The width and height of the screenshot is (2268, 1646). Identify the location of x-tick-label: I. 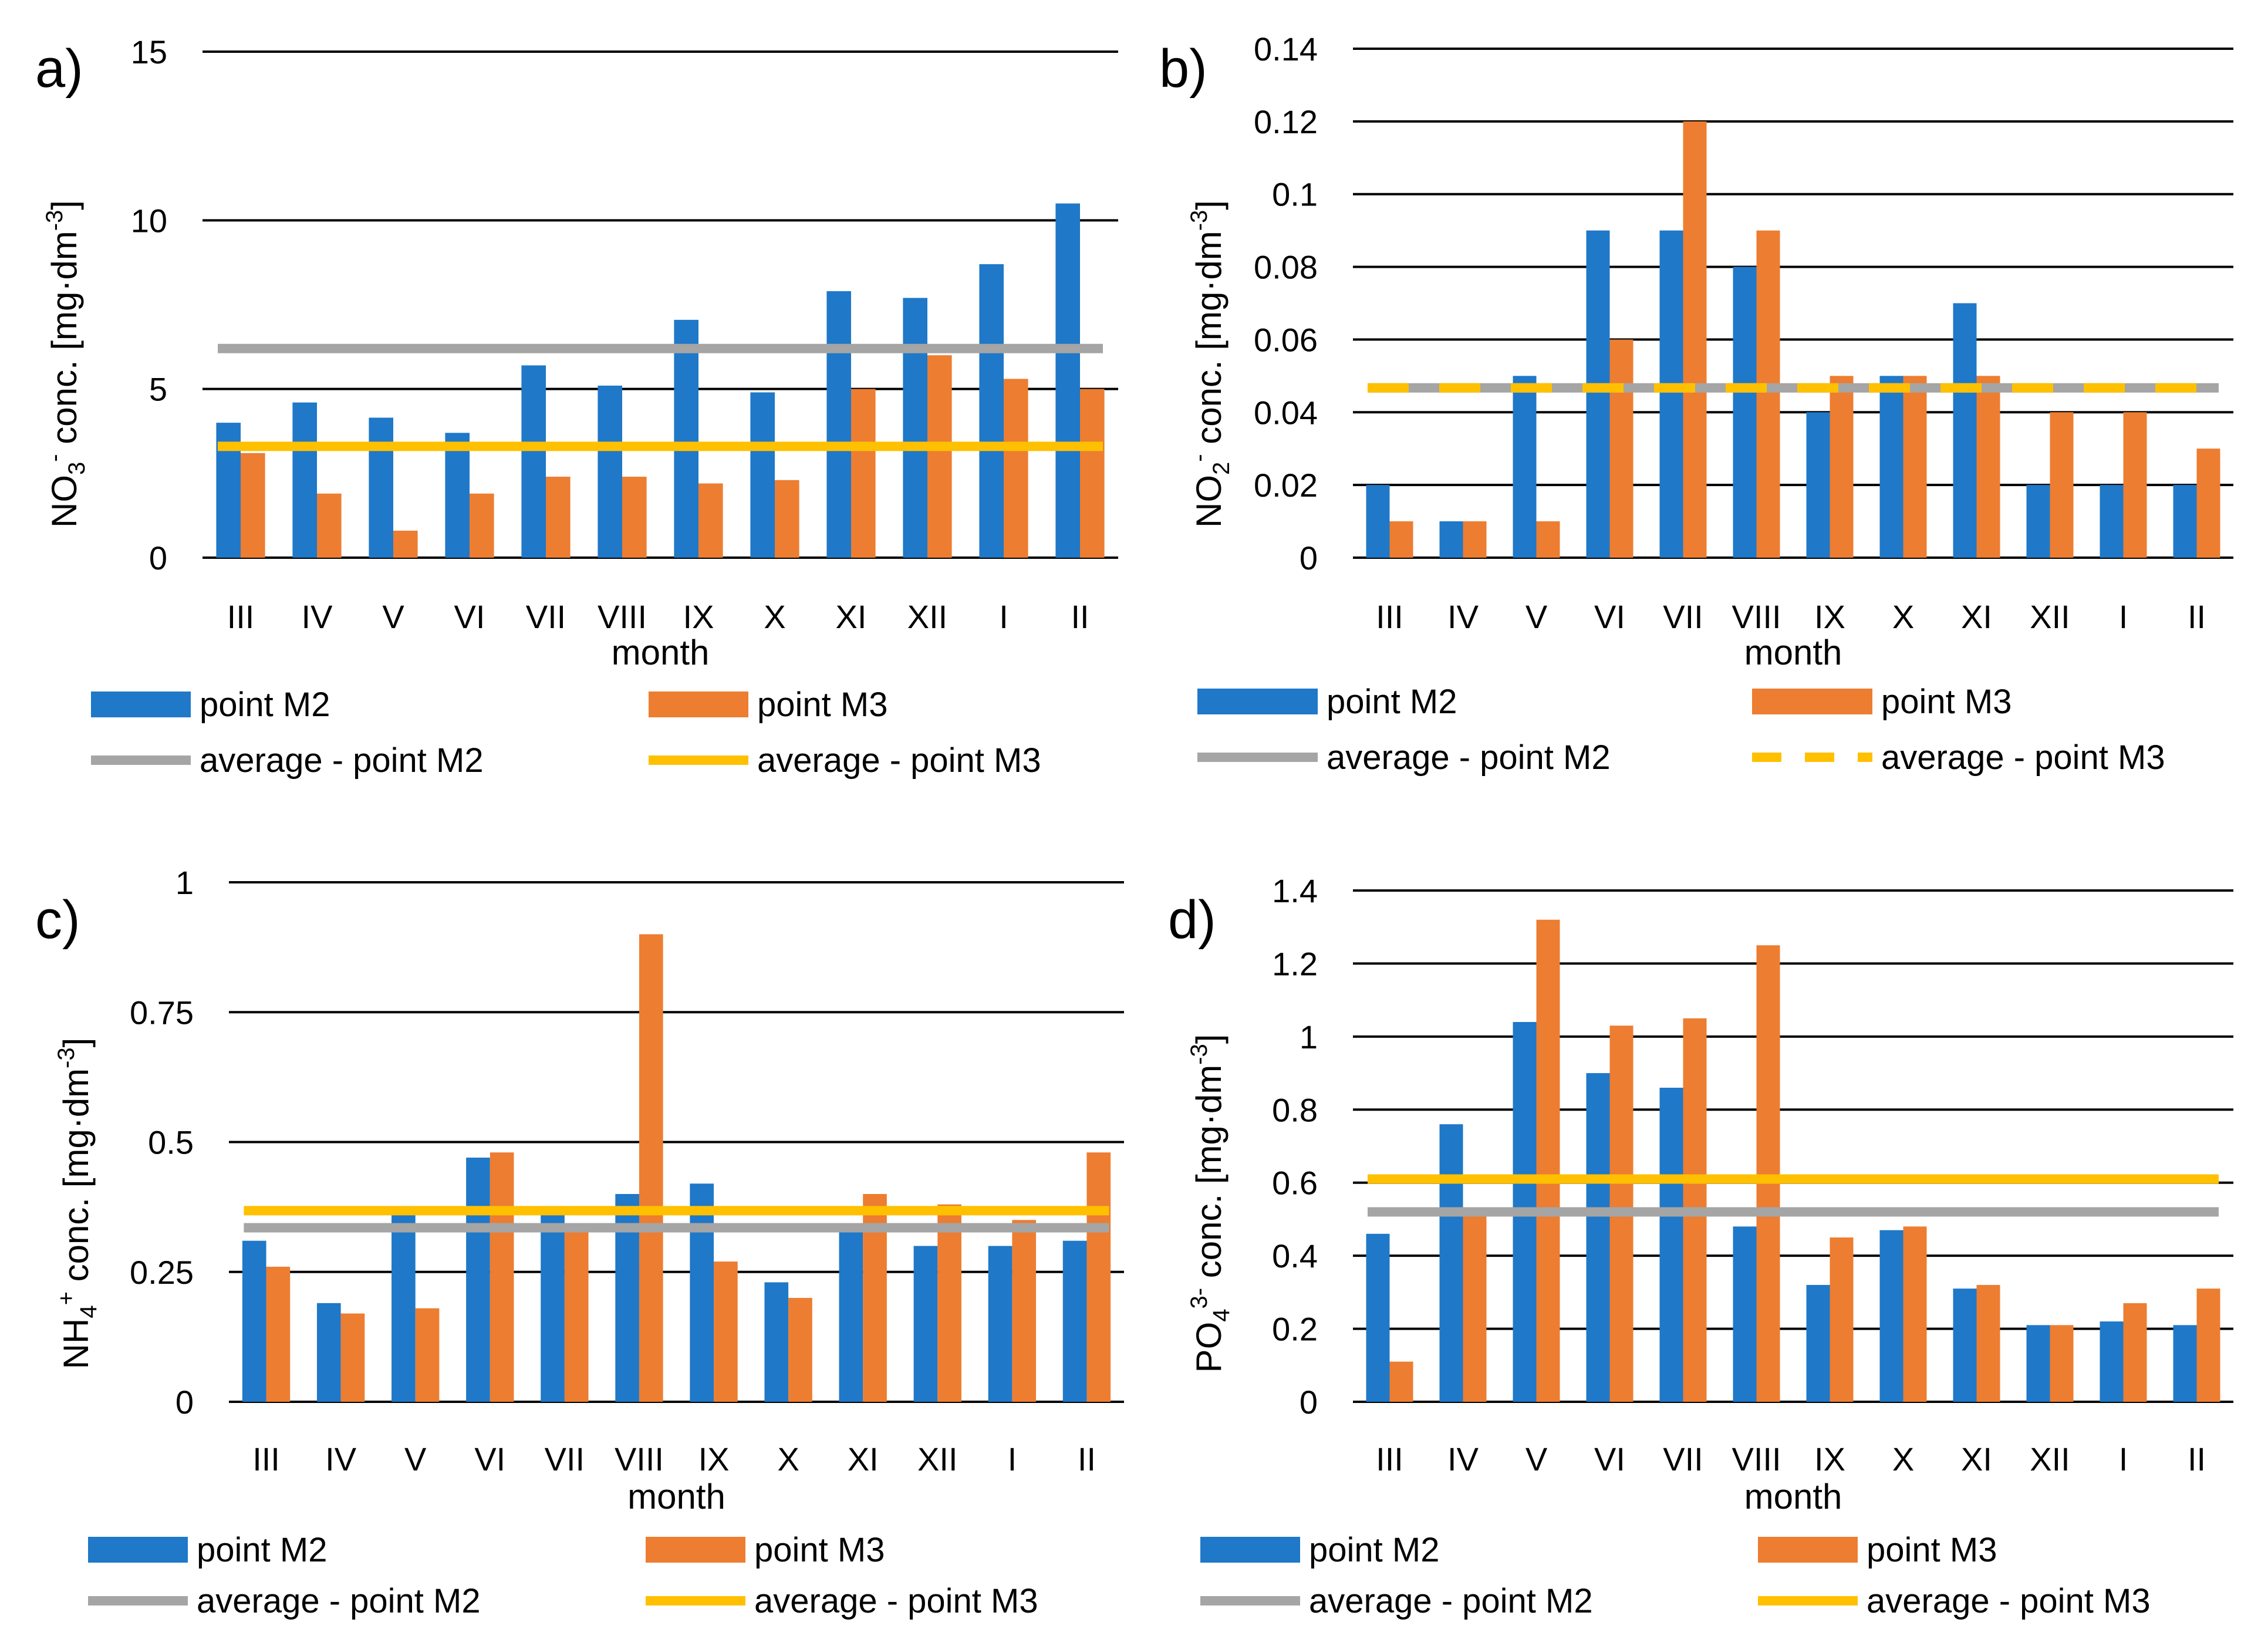
(2123, 616).